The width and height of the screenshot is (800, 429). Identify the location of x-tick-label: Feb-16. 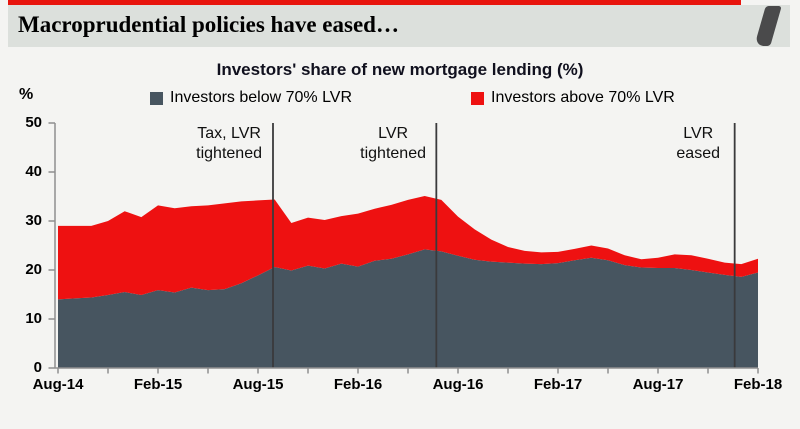
(358, 384).